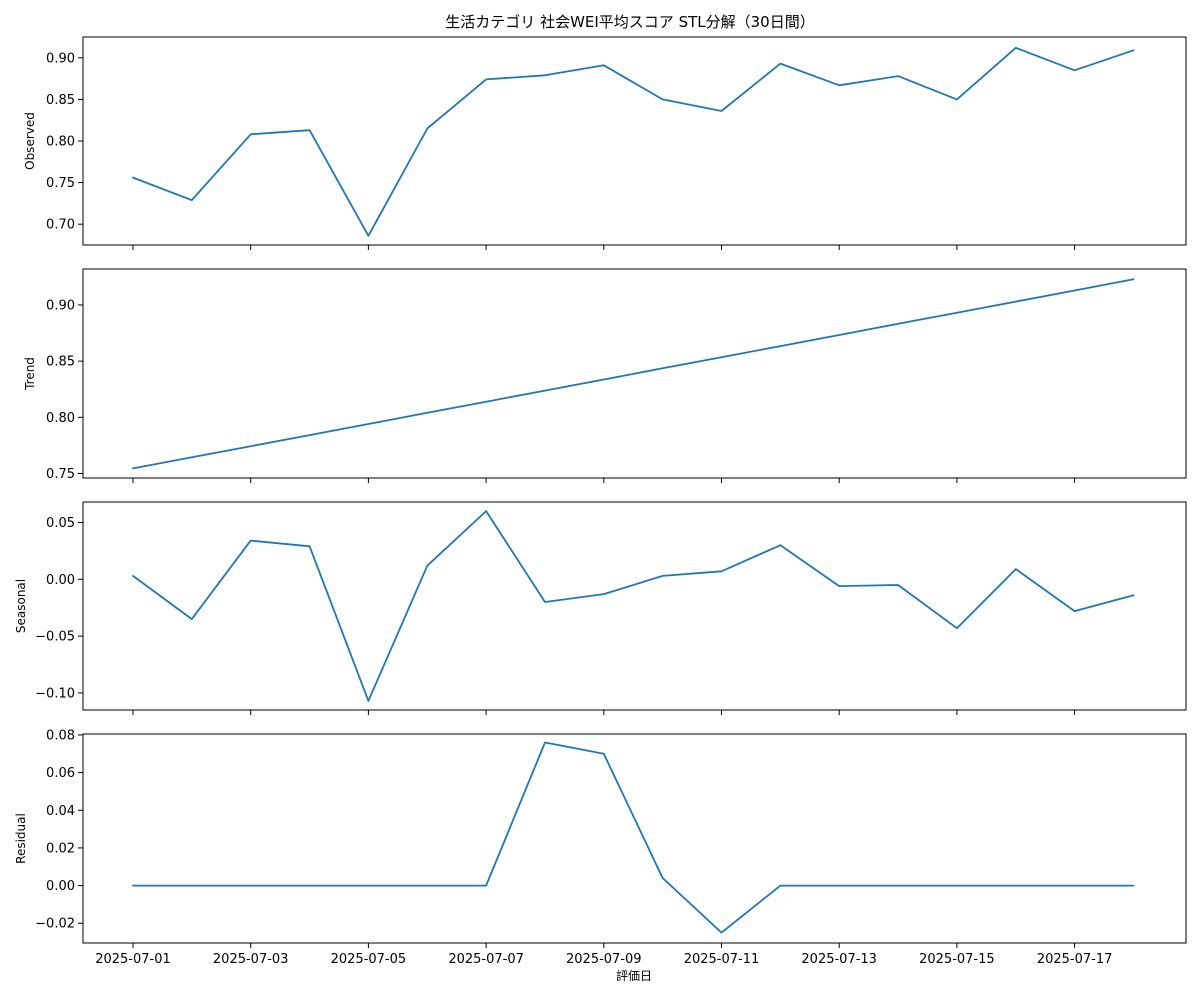 The image size is (1200, 1000). I want to click on trend-y-axis-label: Trend, so click(30, 374).